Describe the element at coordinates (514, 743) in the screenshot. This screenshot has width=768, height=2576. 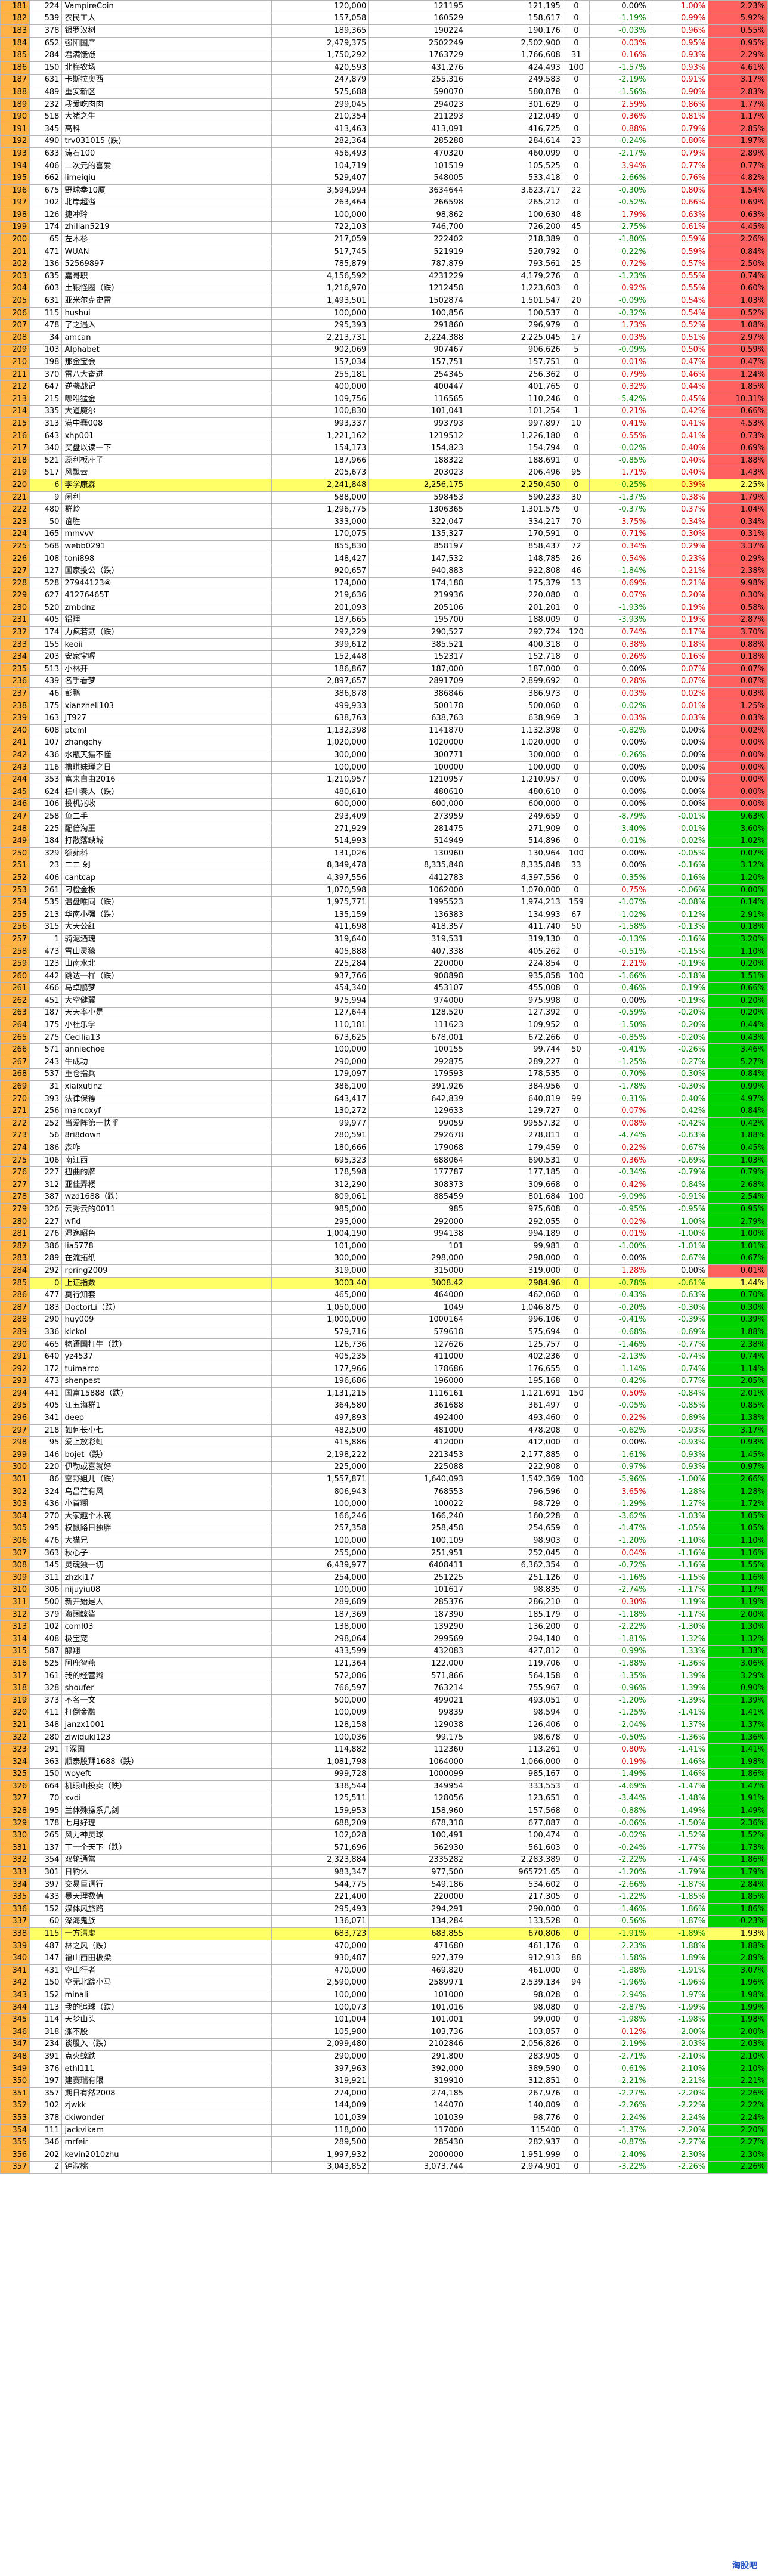
I see `current-value-cell: 1,020,000` at that location.